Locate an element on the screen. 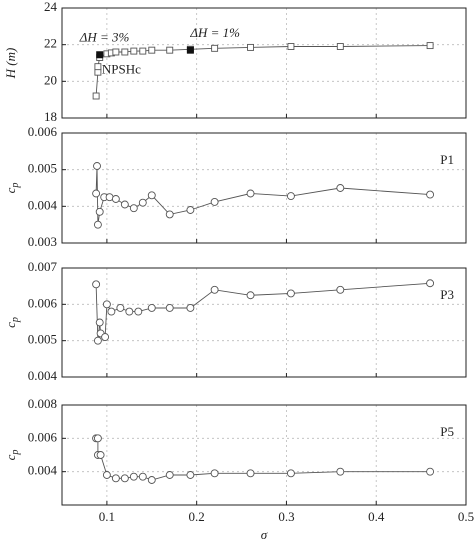 The height and width of the screenshot is (547, 474). annotation: ΔH = 3% is located at coordinates (104, 37).